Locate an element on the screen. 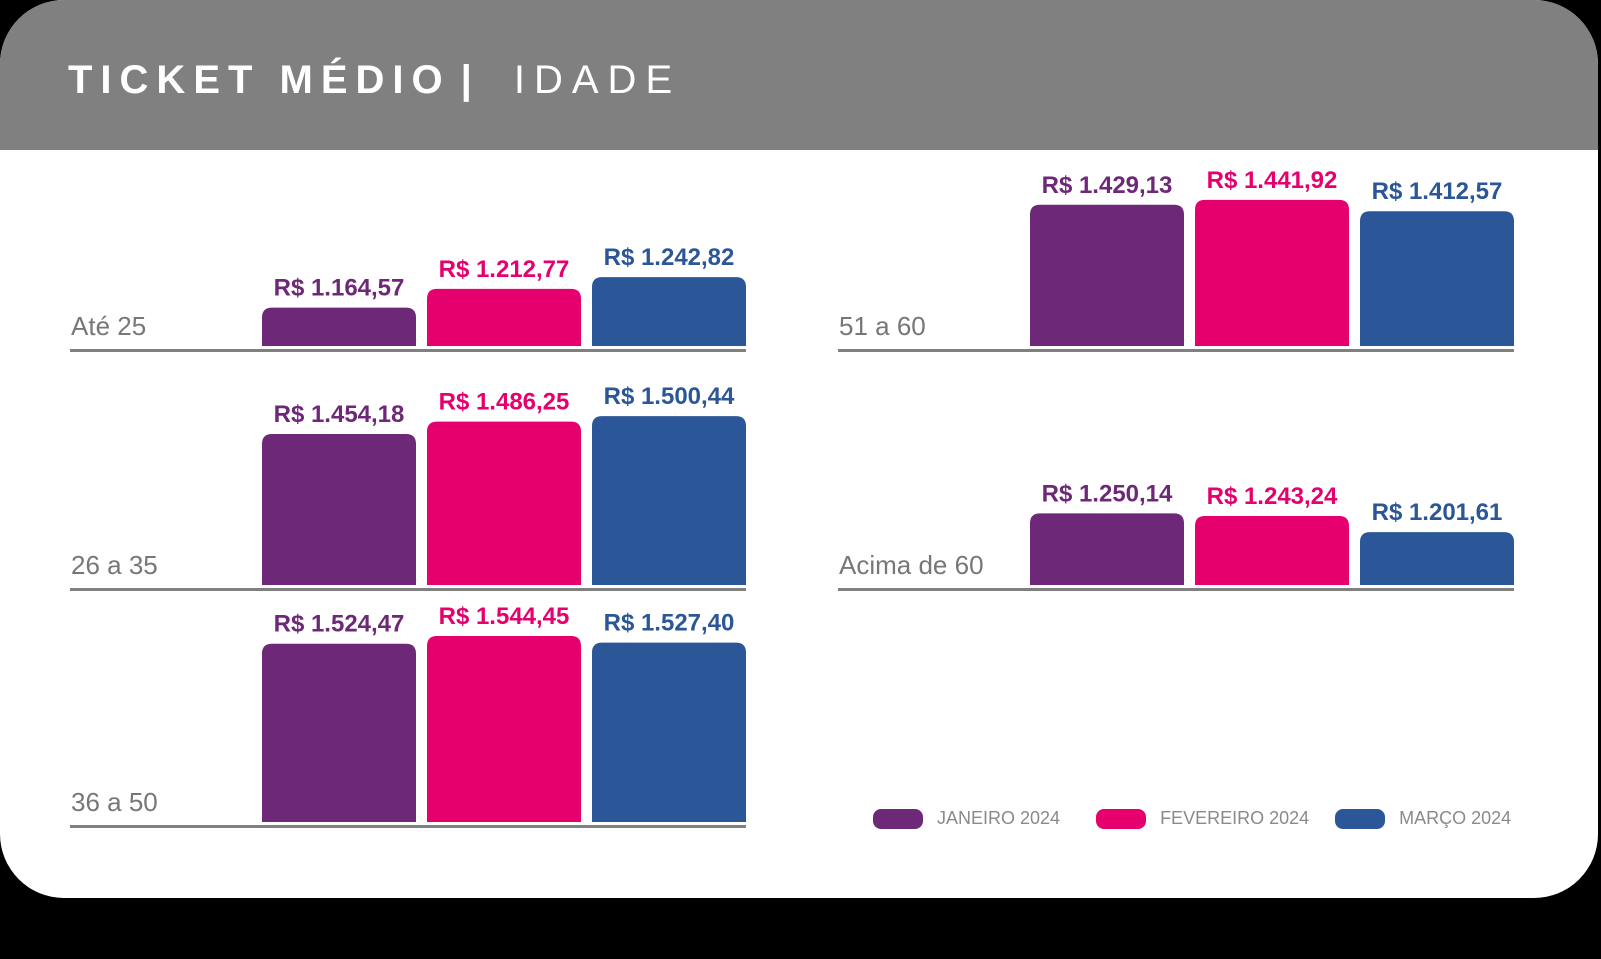 Image resolution: width=1601 pixels, height=959 pixels. category-label: 36 a 50 is located at coordinates (114, 802).